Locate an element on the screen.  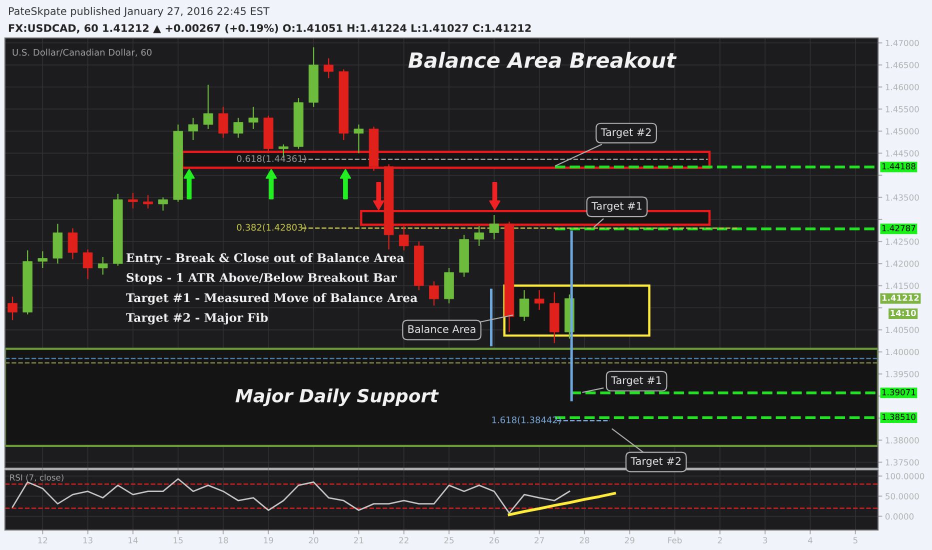
y-tick-label: 1.40000 is located at coordinates (902, 352).